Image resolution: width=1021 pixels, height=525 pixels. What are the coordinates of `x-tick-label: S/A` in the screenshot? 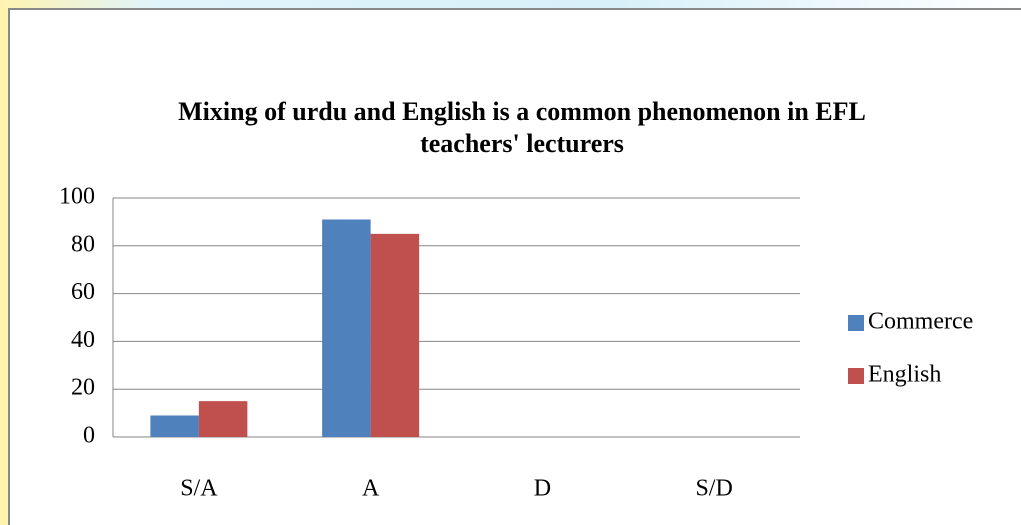 It's located at (199, 489).